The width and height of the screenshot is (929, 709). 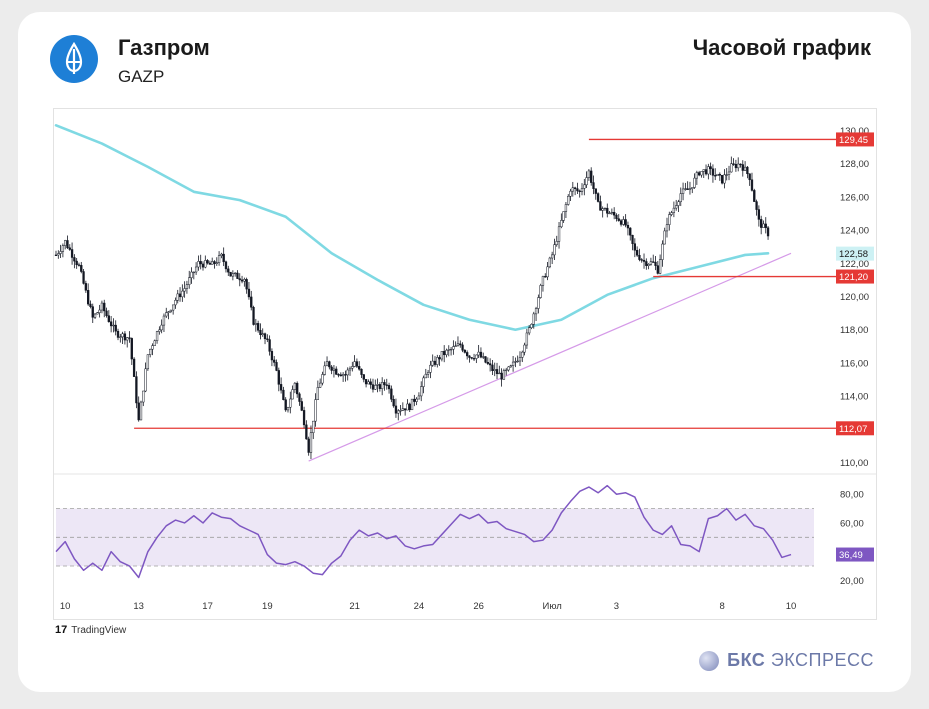 I want to click on rsi-tick-label: 80,00, so click(x=852, y=495).